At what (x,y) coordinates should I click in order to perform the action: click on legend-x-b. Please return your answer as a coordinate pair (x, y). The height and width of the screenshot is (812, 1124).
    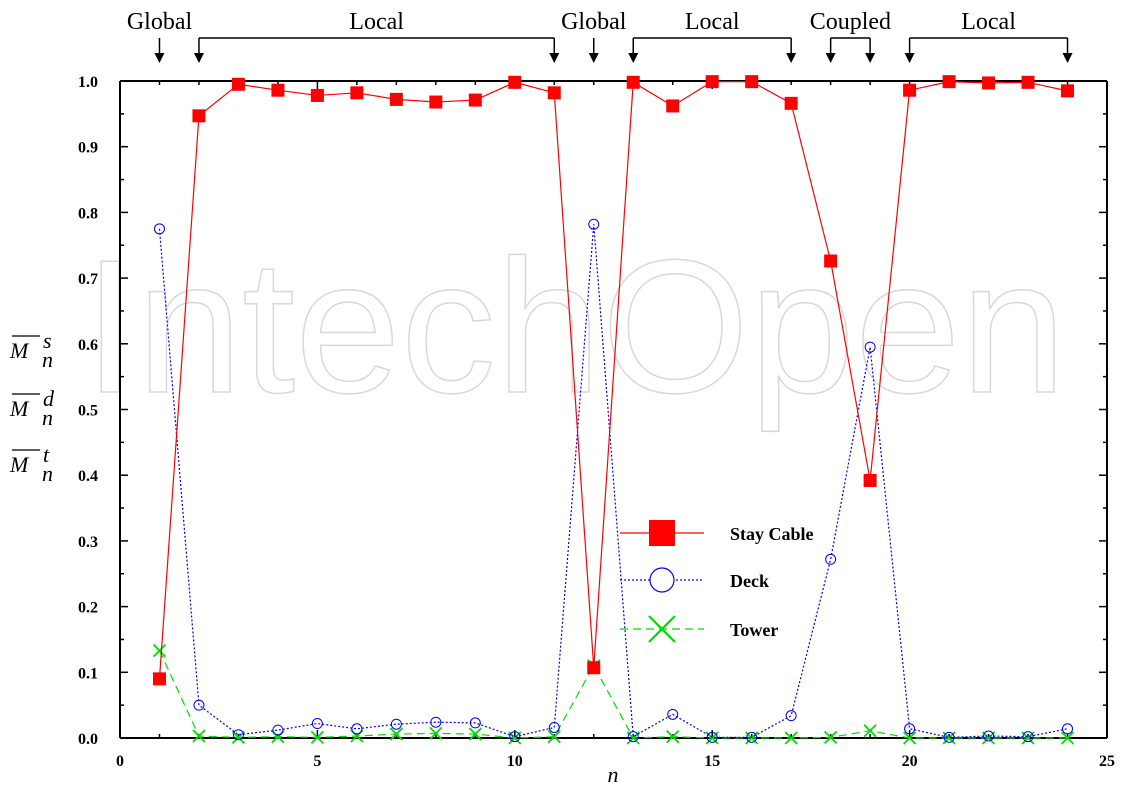
    Looking at the image, I should click on (662, 629).